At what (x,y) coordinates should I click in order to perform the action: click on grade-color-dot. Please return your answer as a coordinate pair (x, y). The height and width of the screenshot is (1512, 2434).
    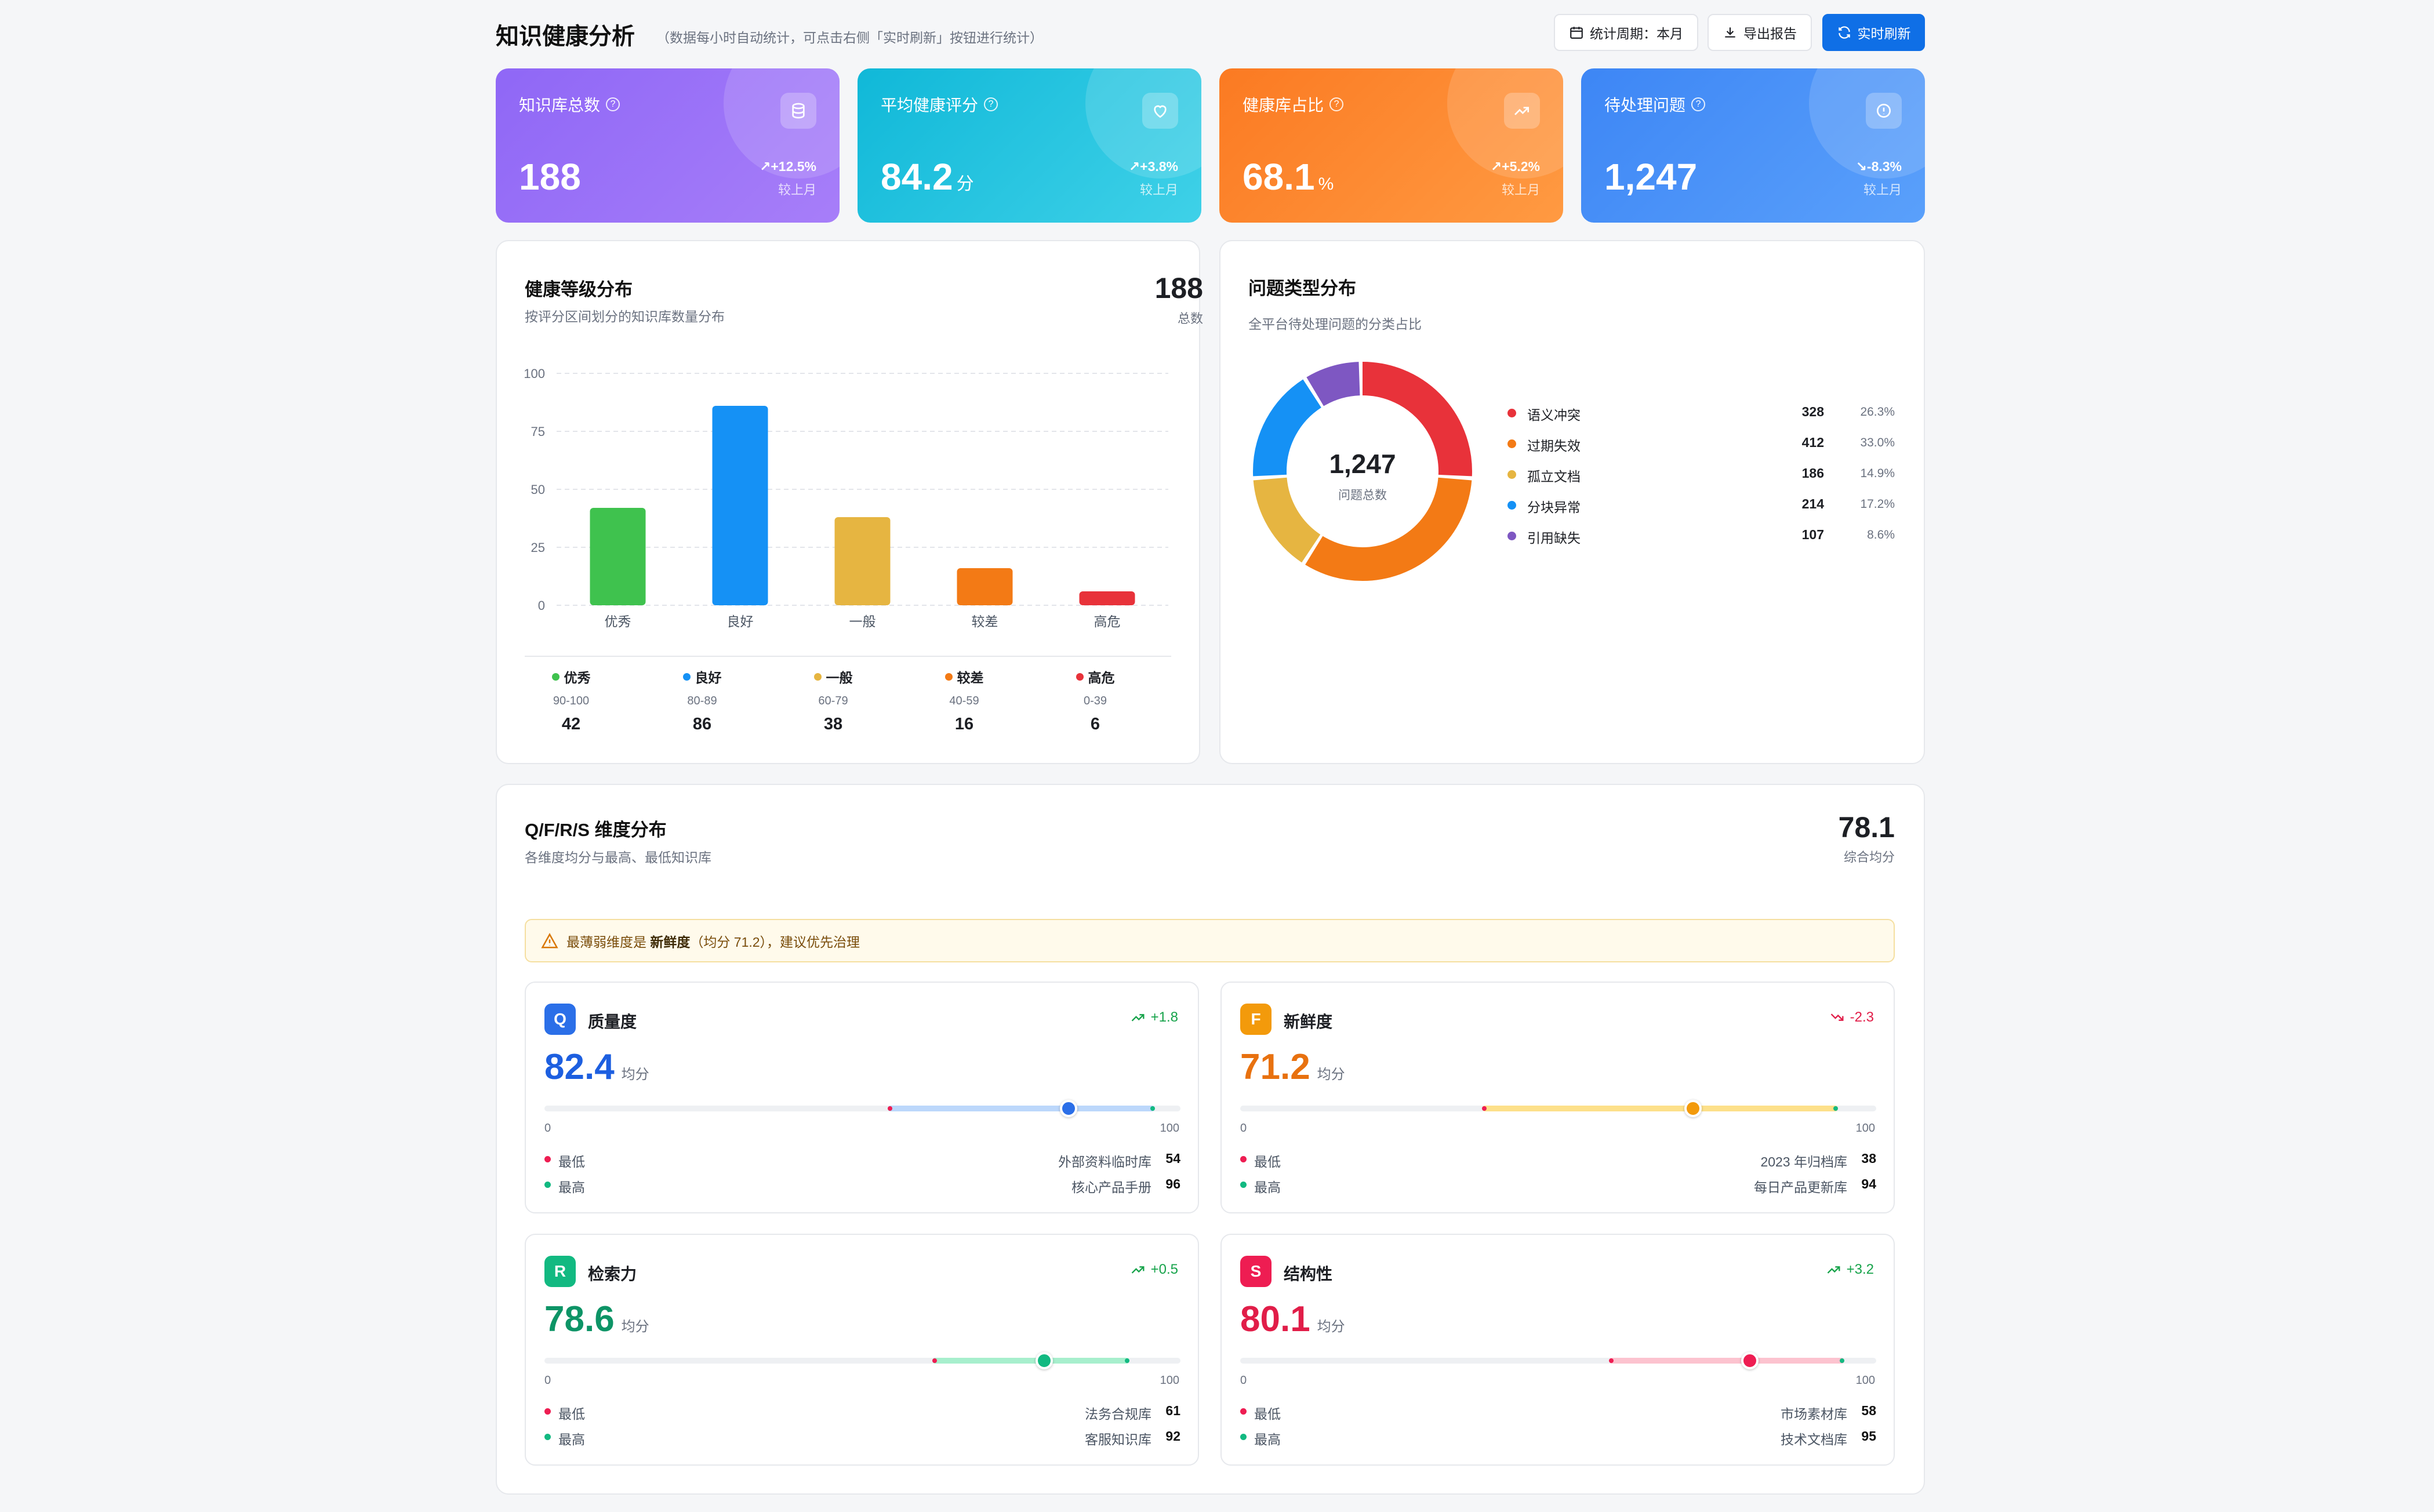
    Looking at the image, I should click on (686, 677).